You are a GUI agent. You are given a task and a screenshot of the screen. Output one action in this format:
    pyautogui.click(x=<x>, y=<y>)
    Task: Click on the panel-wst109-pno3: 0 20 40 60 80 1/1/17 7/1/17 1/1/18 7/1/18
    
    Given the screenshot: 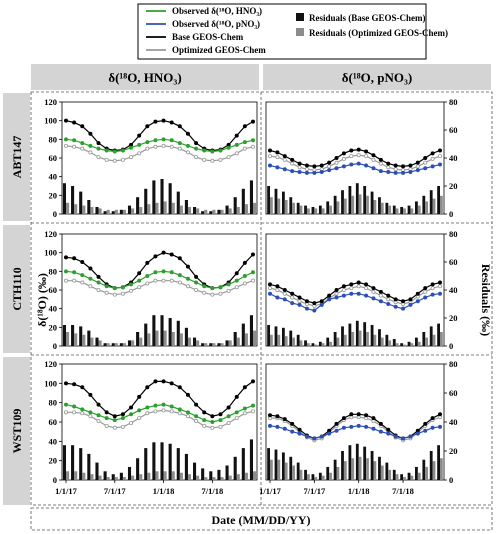 What is the action you would take?
    pyautogui.click(x=358, y=427)
    